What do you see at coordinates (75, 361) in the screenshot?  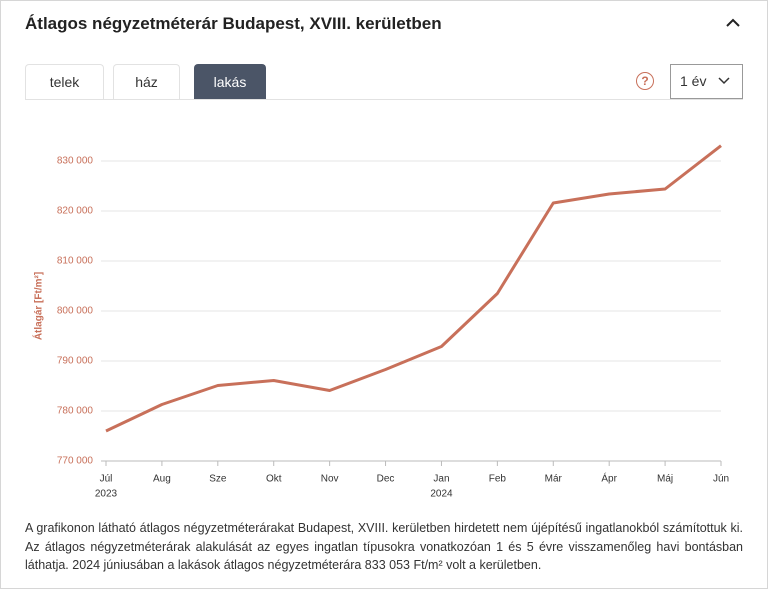 I see `y-tick-label: 790 000` at bounding box center [75, 361].